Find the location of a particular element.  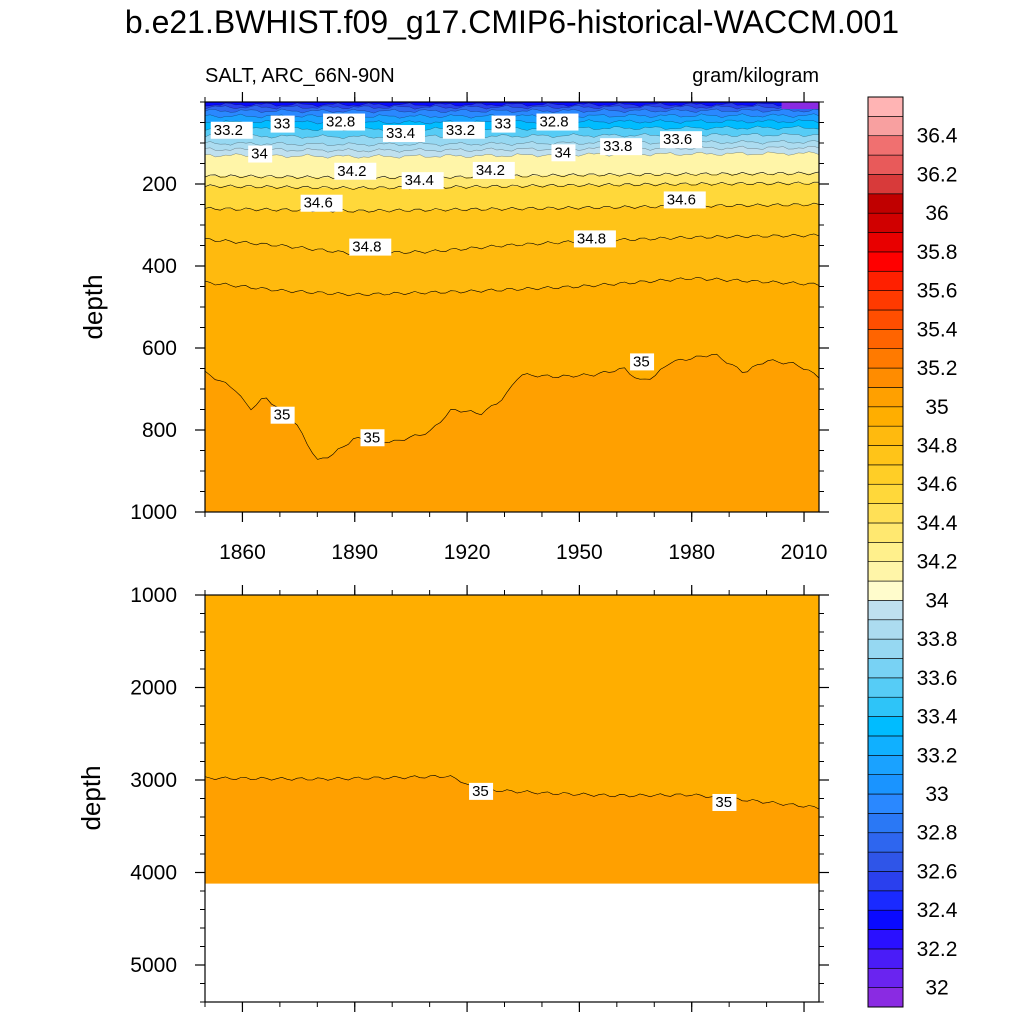

contour-label-text: 34 is located at coordinates (562, 152).